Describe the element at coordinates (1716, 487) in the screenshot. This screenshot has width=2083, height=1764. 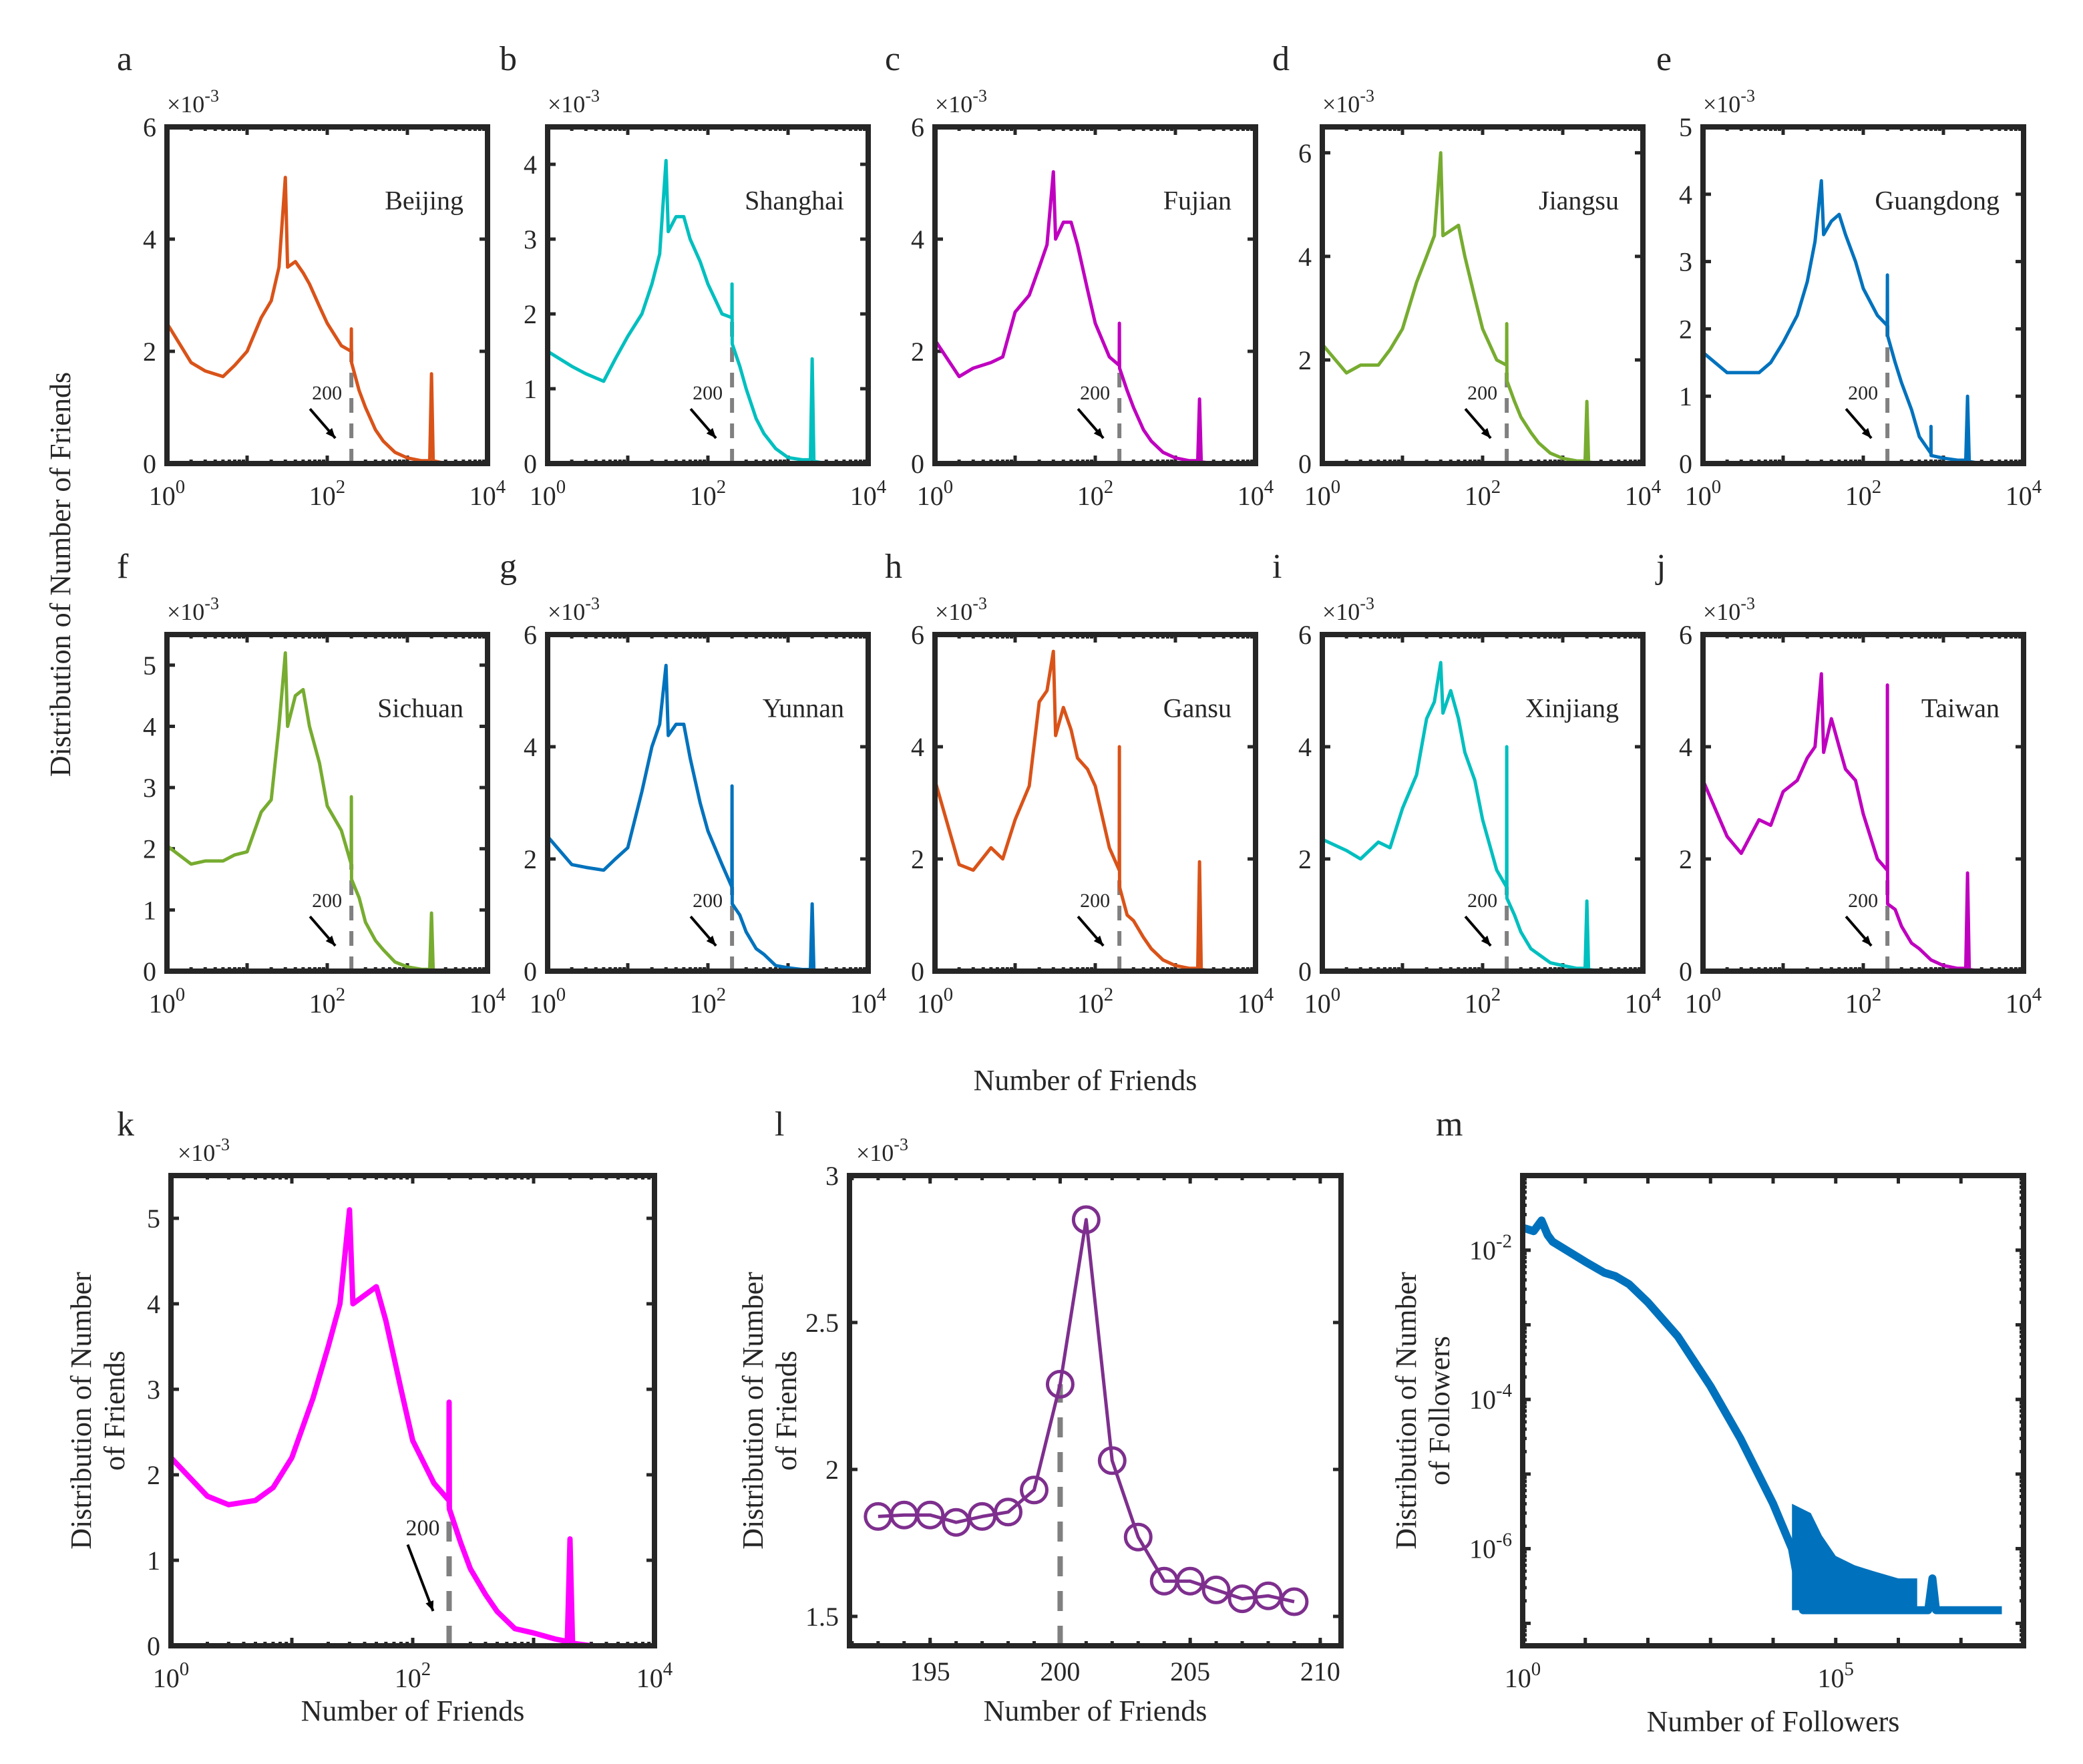
I see `x-tick-label-exponent: 0` at that location.